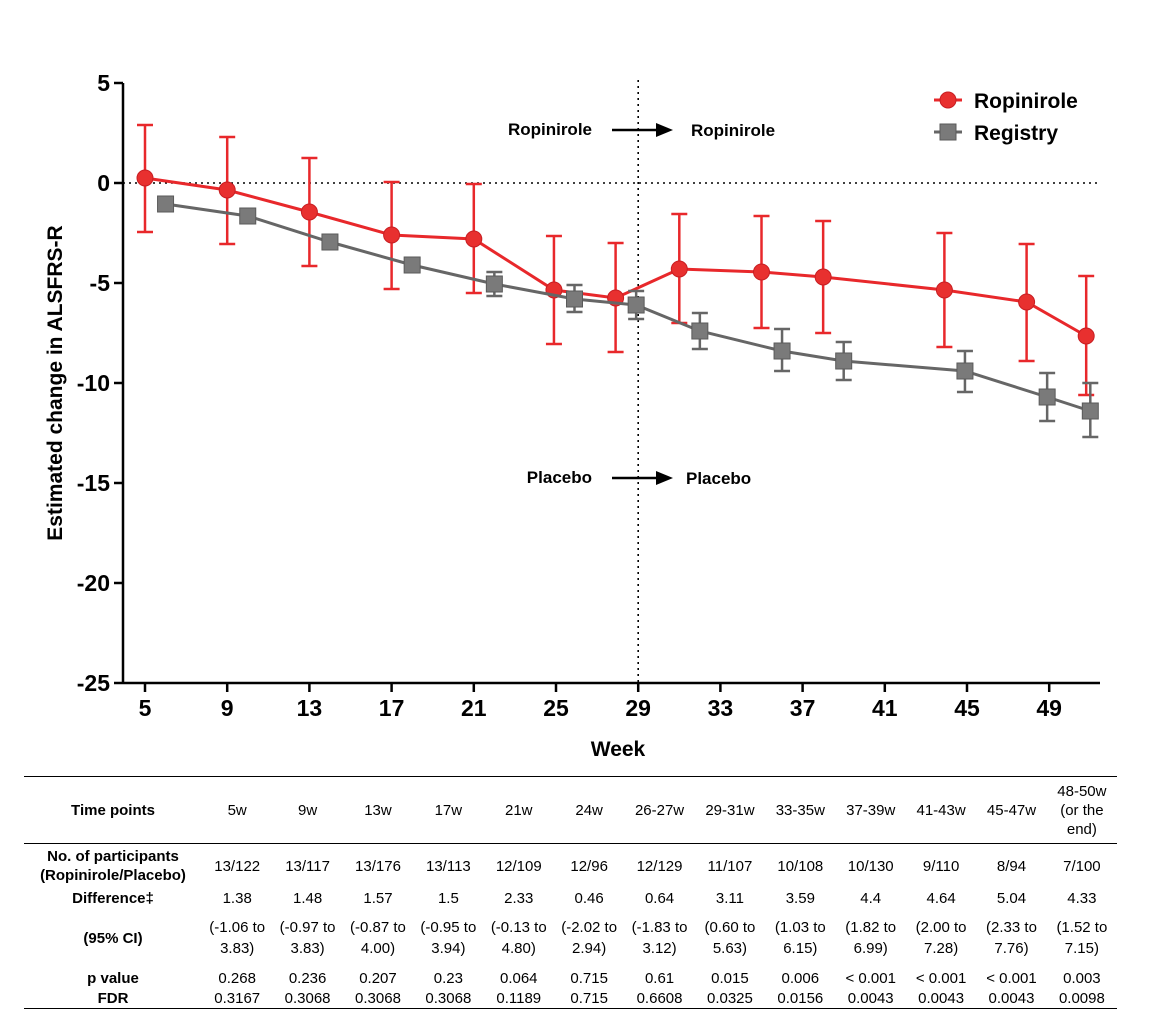 This screenshot has height=1009, width=1163. Describe the element at coordinates (589, 810) in the screenshot. I see `time-point-cell: 24w` at that location.